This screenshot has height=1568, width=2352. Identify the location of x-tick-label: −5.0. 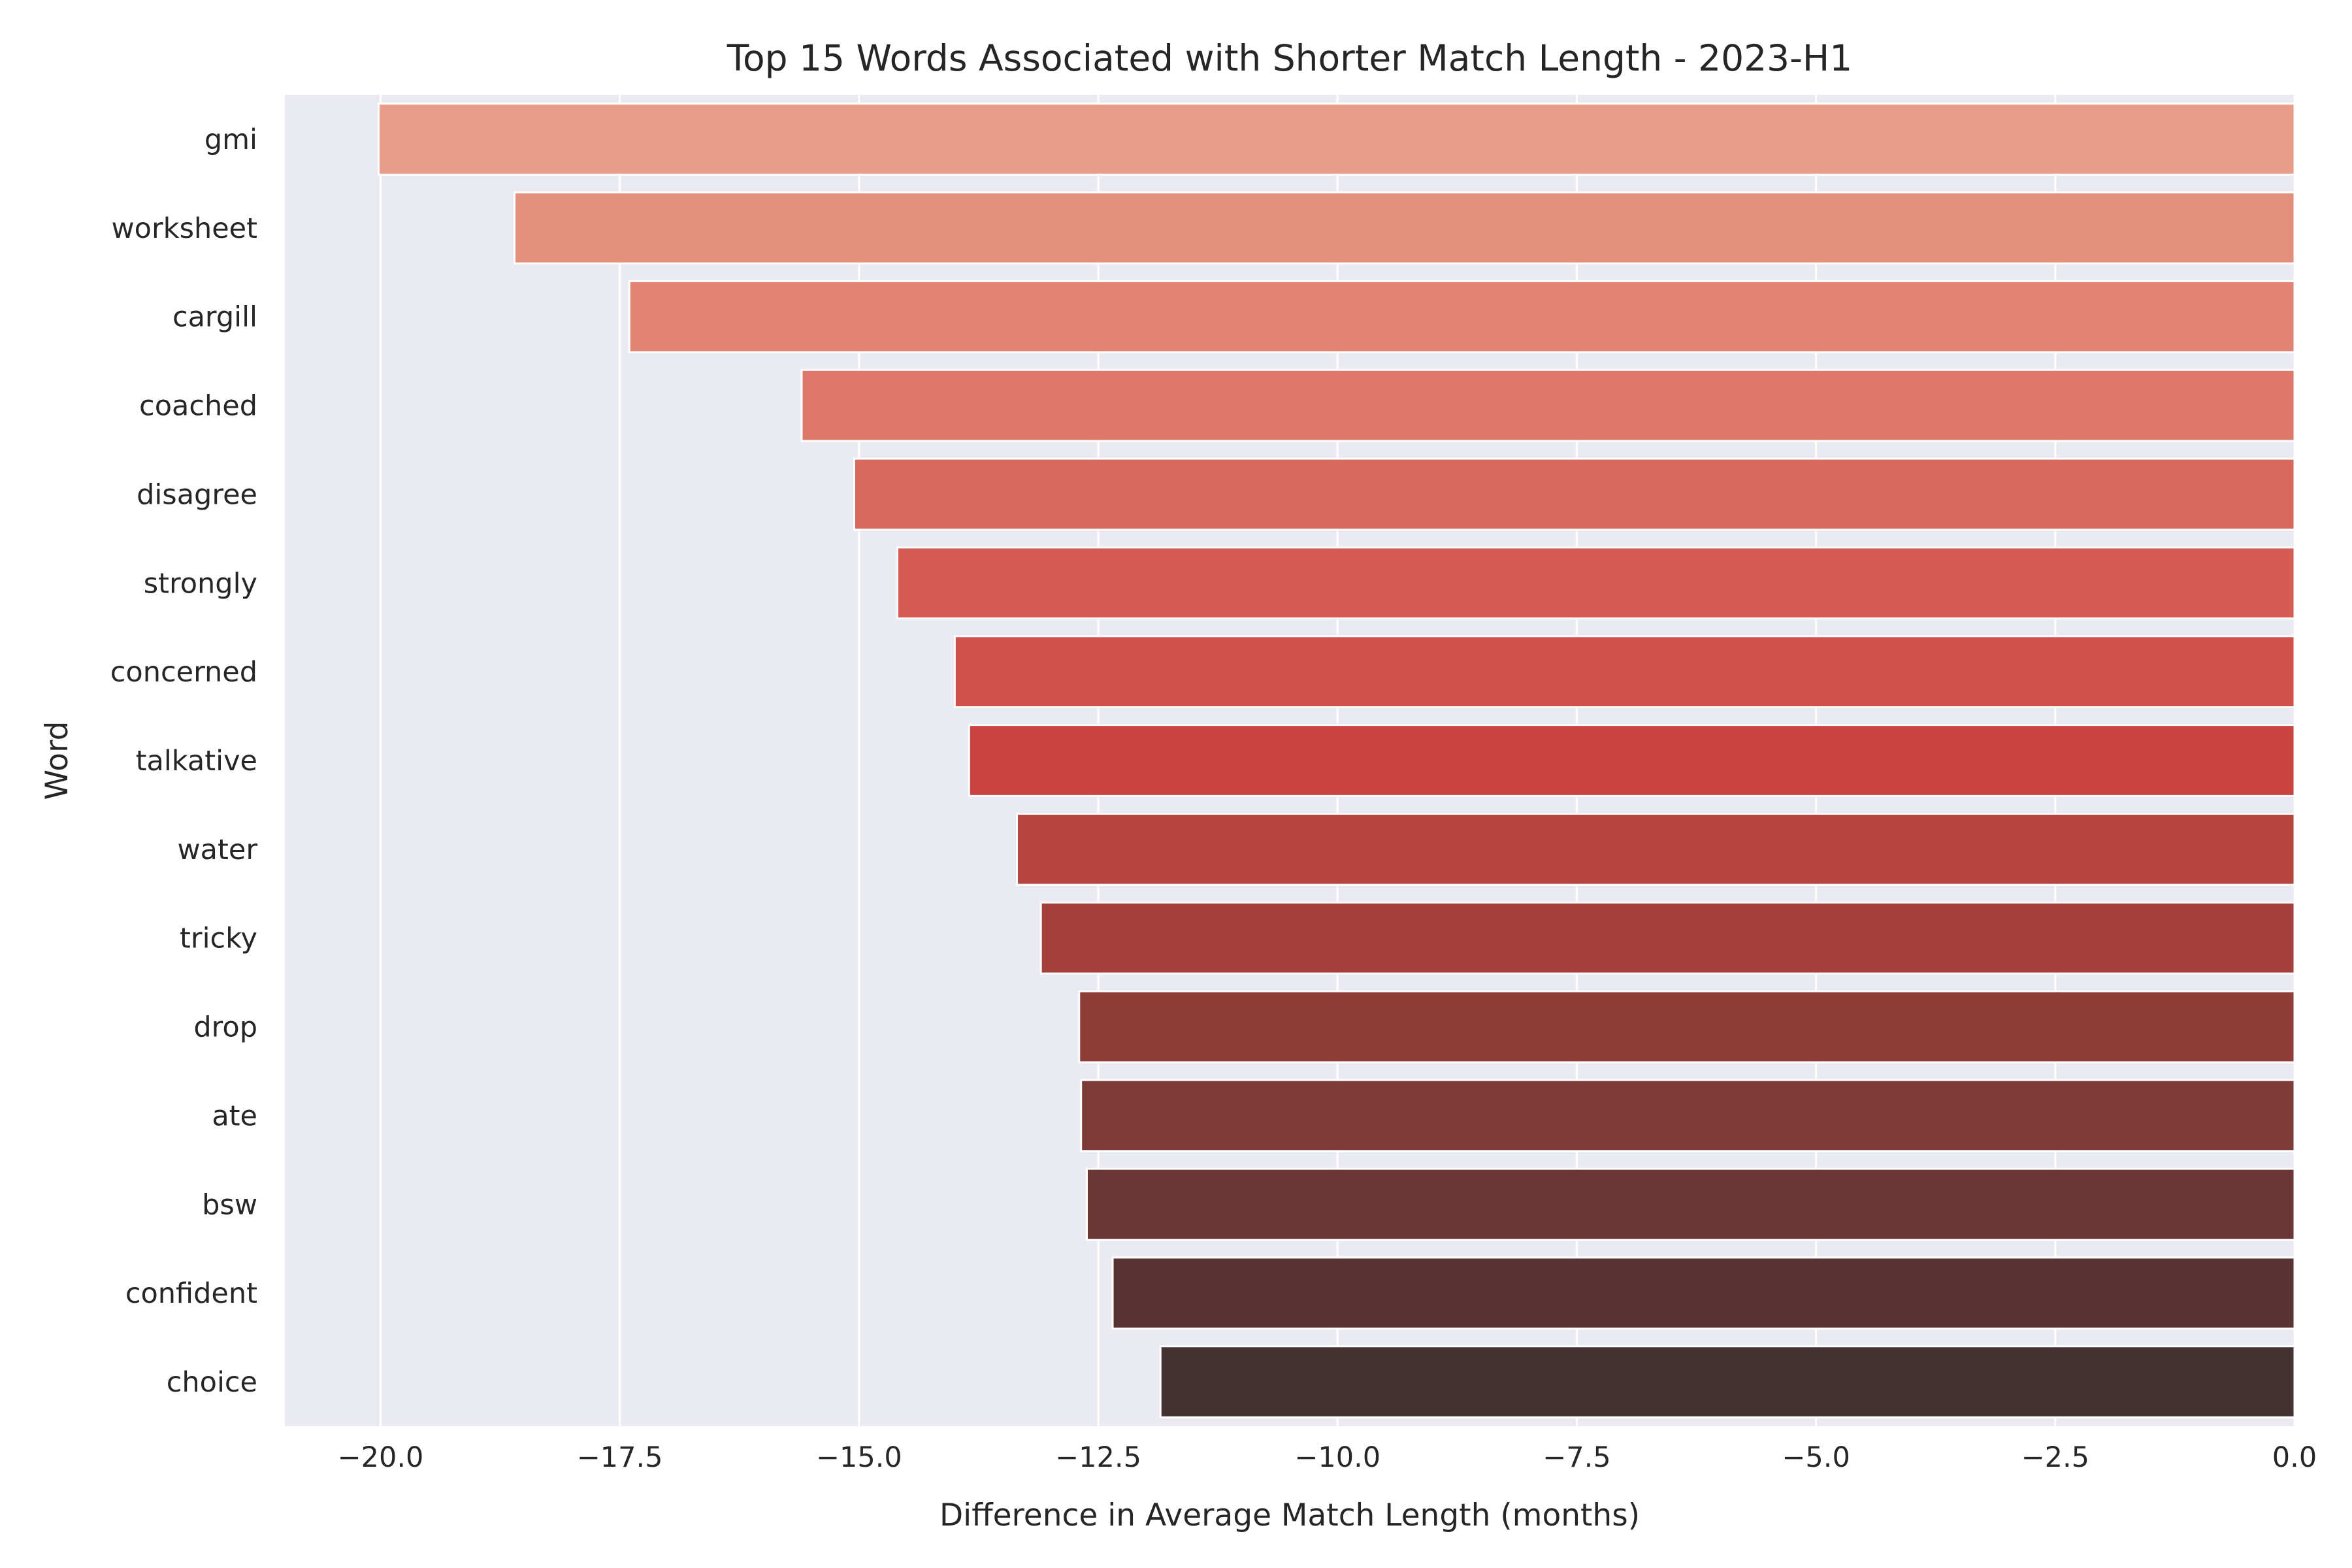
(1816, 1457).